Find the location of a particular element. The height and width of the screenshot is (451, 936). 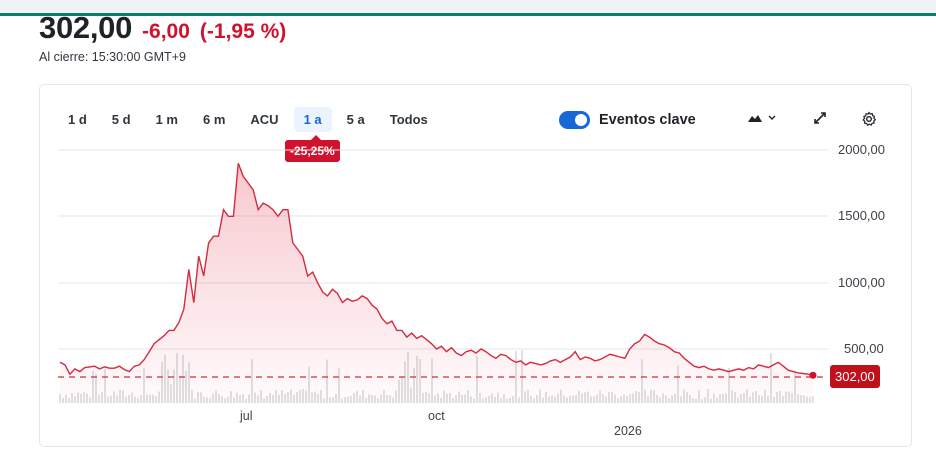

range-selector: 1 d 5 d 1 m 6 m ACU 1 a 5 a Todos is located at coordinates (250, 119).